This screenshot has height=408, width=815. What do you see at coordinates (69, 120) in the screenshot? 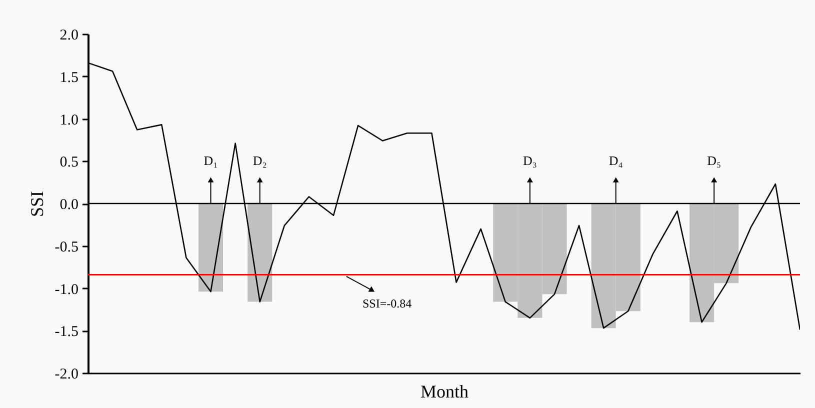
I see `y-tick-label: 1.0` at bounding box center [69, 120].